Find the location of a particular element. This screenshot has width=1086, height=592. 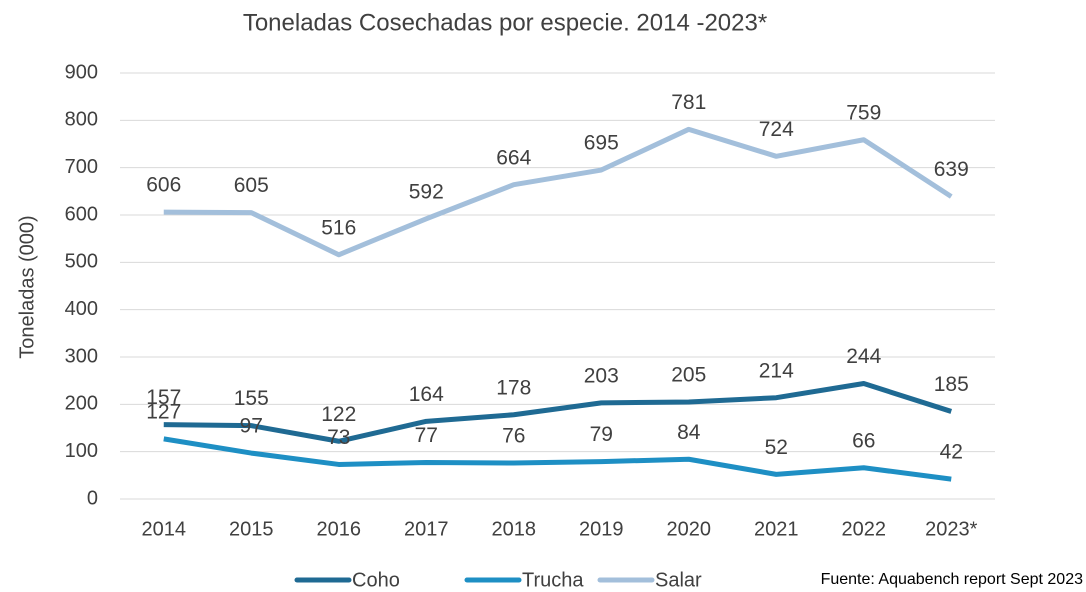

data-label: 157 is located at coordinates (163, 397).